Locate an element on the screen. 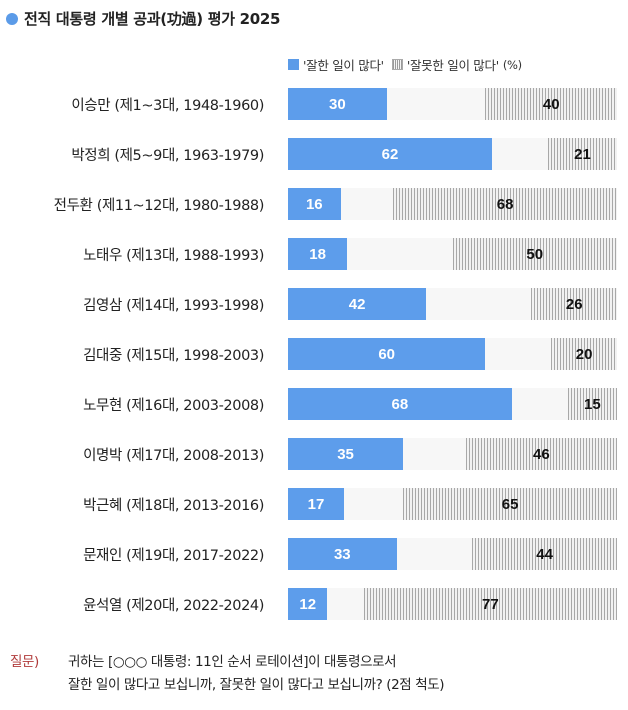 The height and width of the screenshot is (710, 628). bar-positive: 17 is located at coordinates (316, 504).